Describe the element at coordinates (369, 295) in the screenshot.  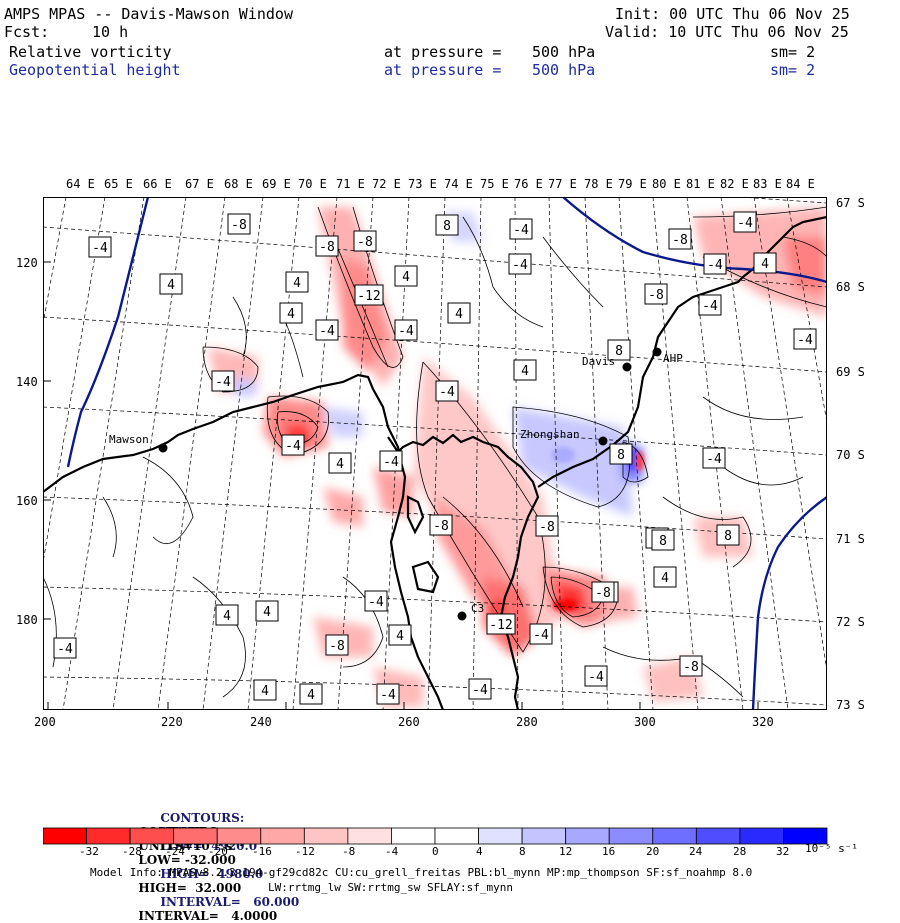
I see `contour-label: -12` at that location.